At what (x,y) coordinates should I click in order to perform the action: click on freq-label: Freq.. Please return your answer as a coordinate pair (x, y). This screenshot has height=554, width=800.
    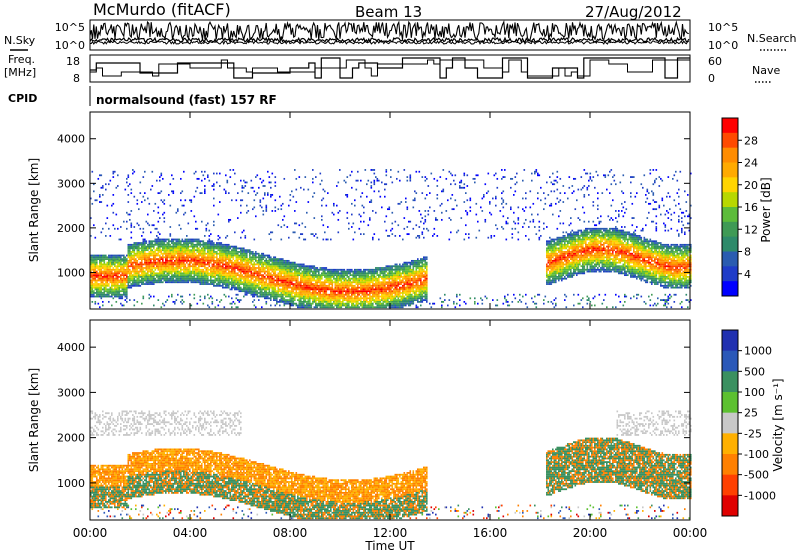
    Looking at the image, I should click on (21, 59).